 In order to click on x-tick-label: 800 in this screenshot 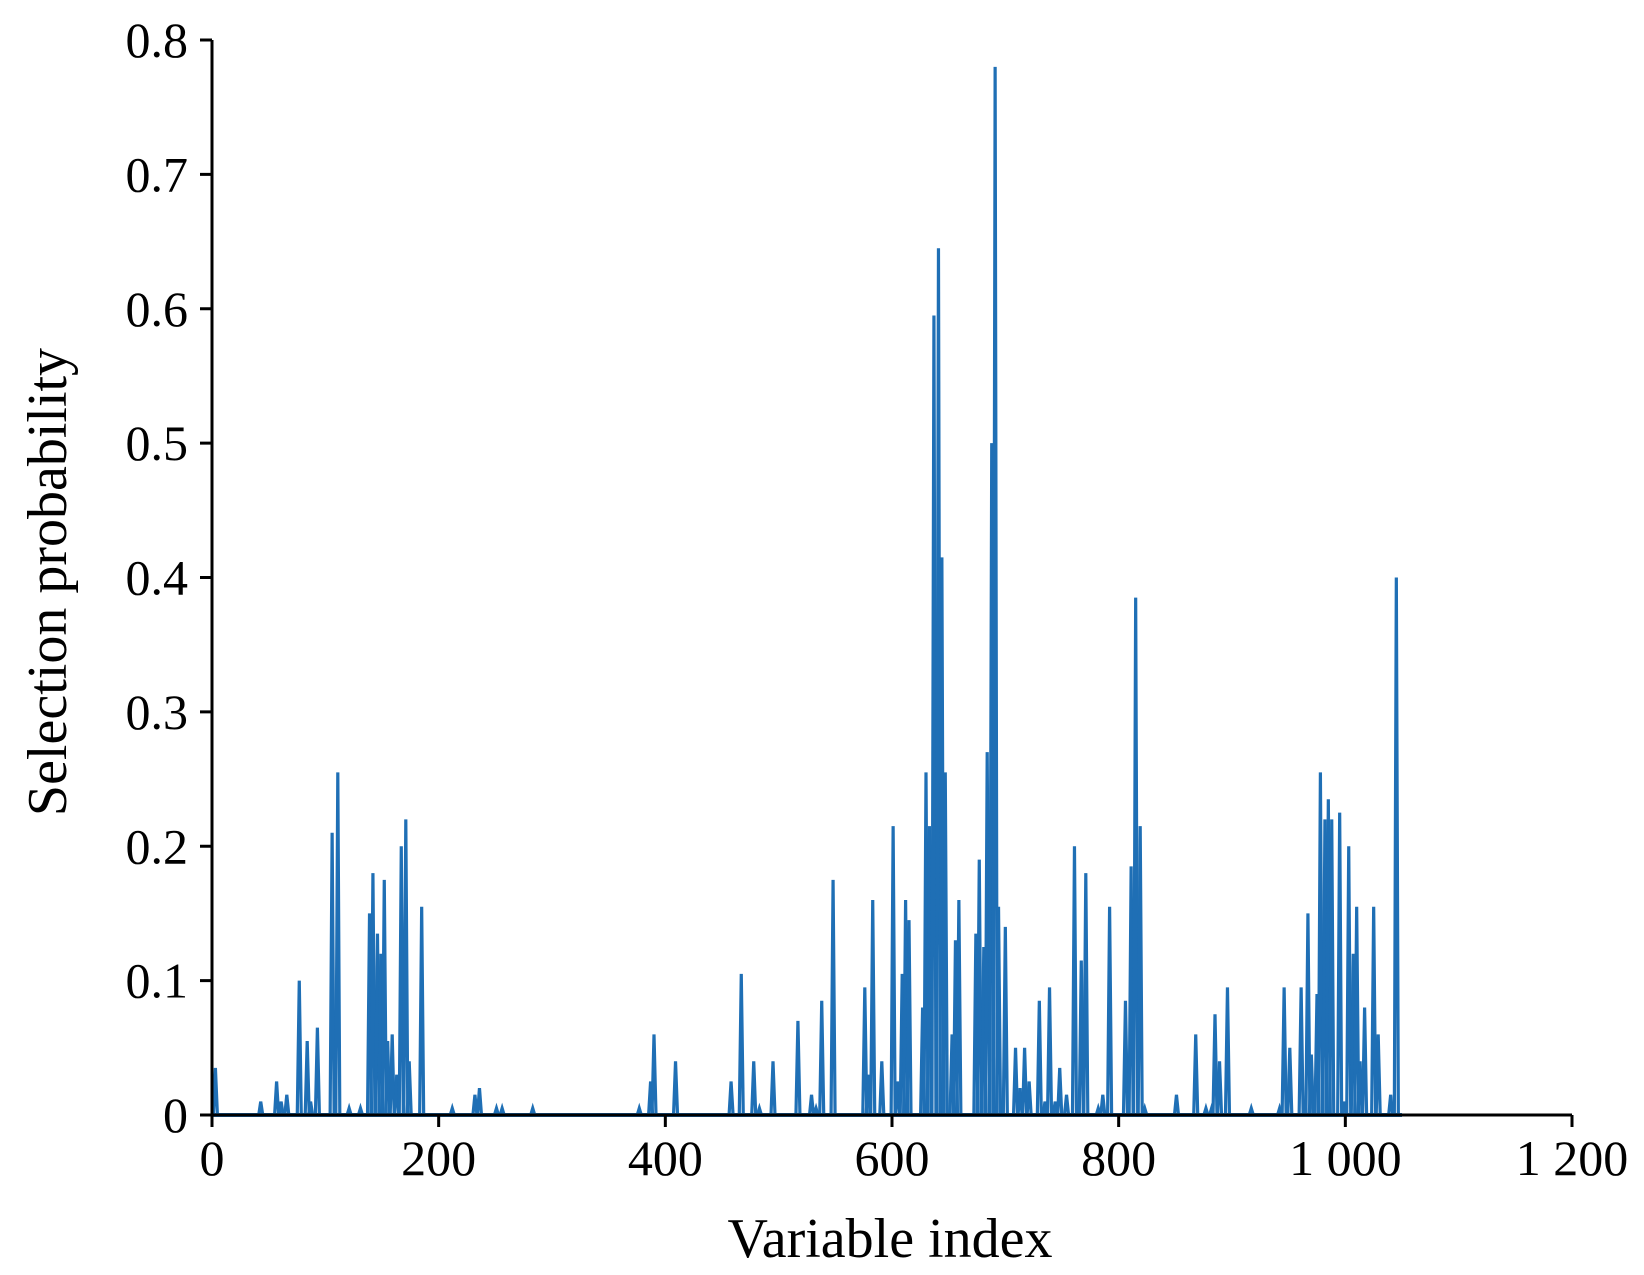, I will do `click(1118, 1158)`.